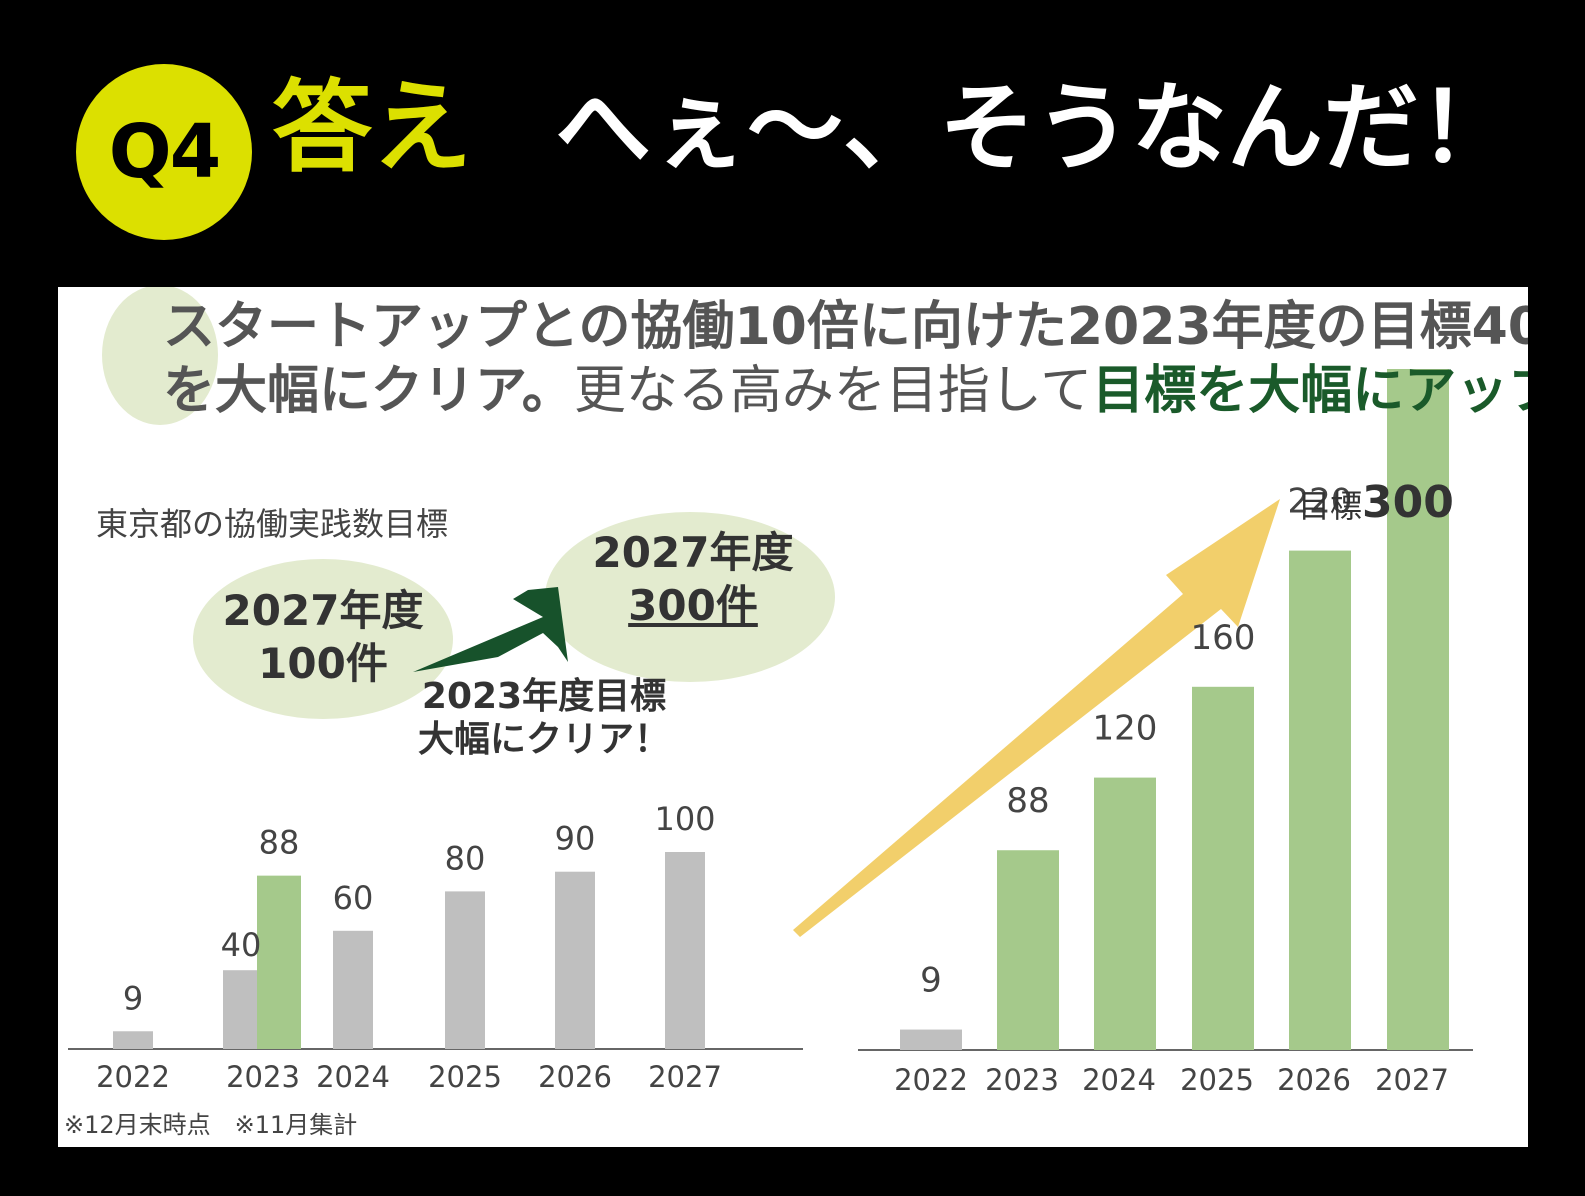 The height and width of the screenshot is (1196, 1585). Describe the element at coordinates (490, 629) in the screenshot. I see `upgrade-arrow` at that location.